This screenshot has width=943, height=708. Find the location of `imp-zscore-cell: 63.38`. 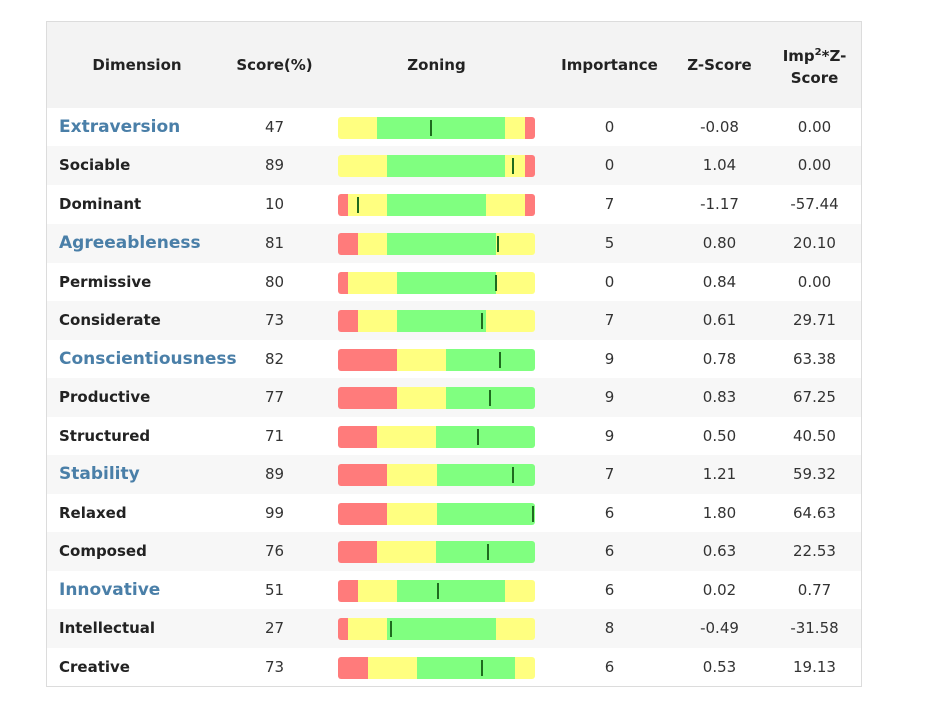

imp-zscore-cell: 63.38 is located at coordinates (814, 359).